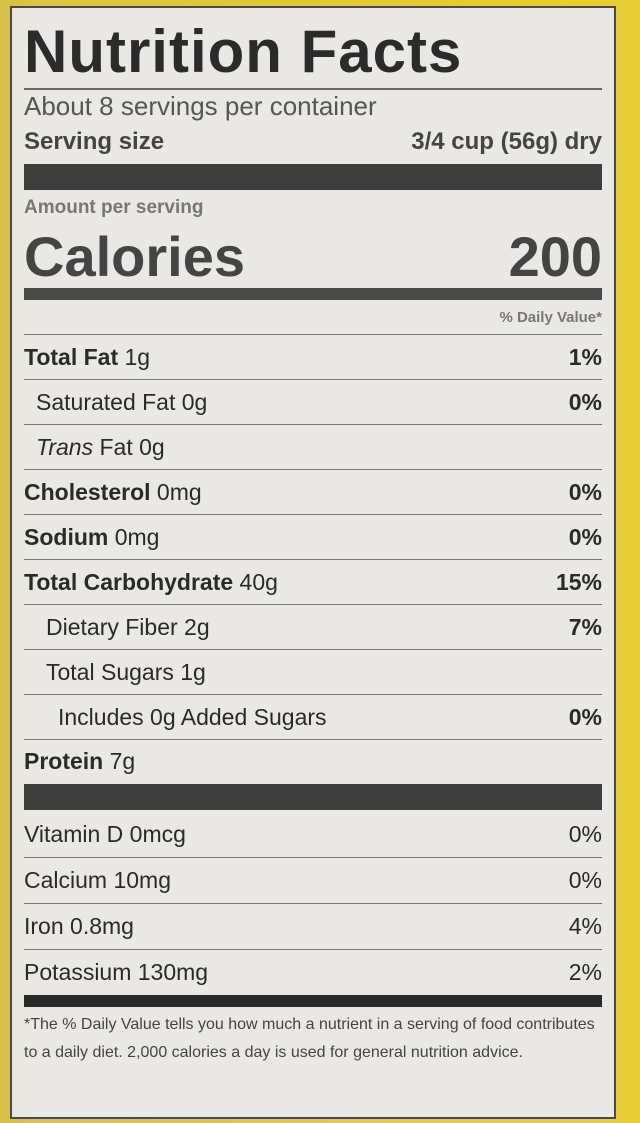  What do you see at coordinates (313, 672) in the screenshot?
I see `nutrient-row: Total Sugars 1g` at bounding box center [313, 672].